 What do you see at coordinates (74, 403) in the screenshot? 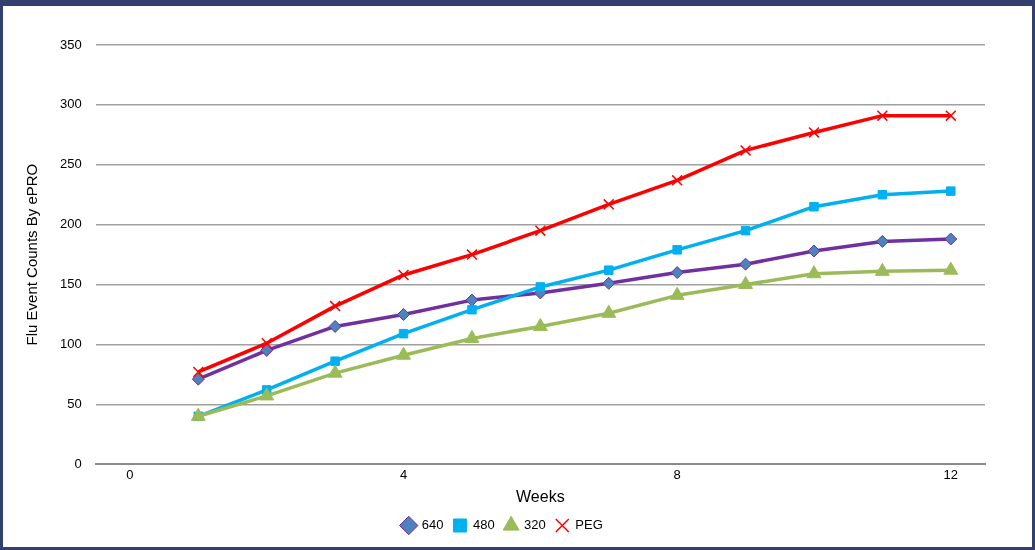
I see `y-tick-label: 50` at bounding box center [74, 403].